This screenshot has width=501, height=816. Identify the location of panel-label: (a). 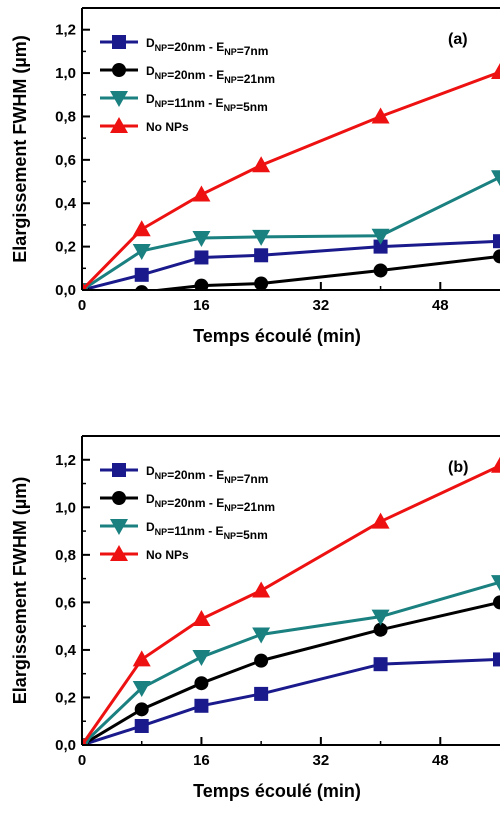
(458, 39).